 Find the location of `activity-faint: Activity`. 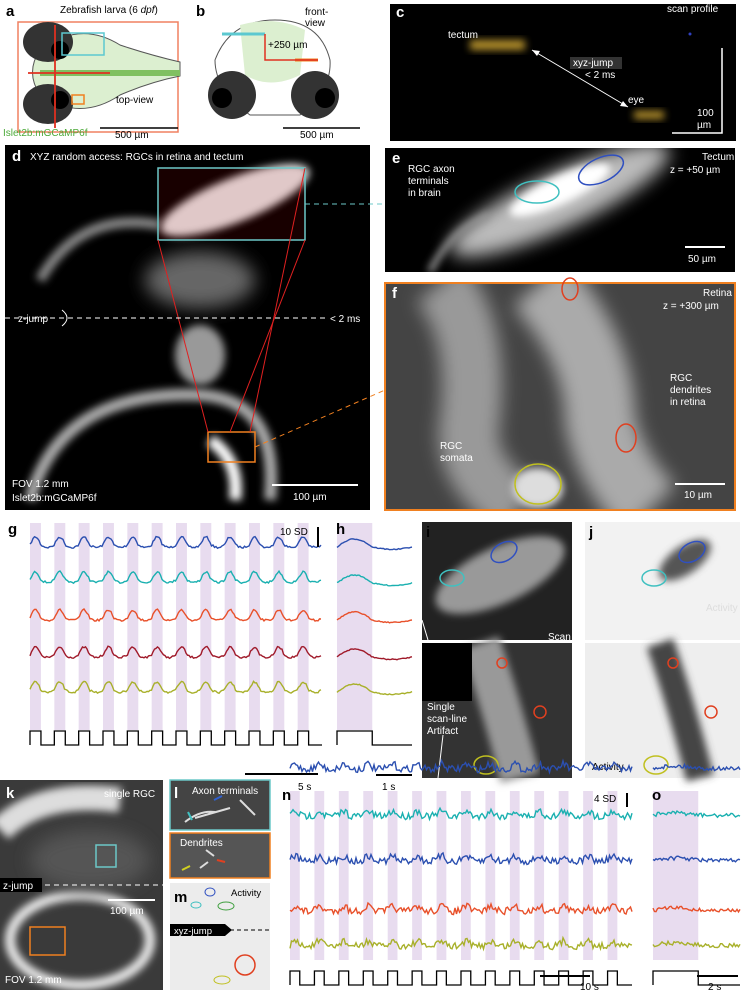

activity-faint: Activity is located at coordinates (722, 608).